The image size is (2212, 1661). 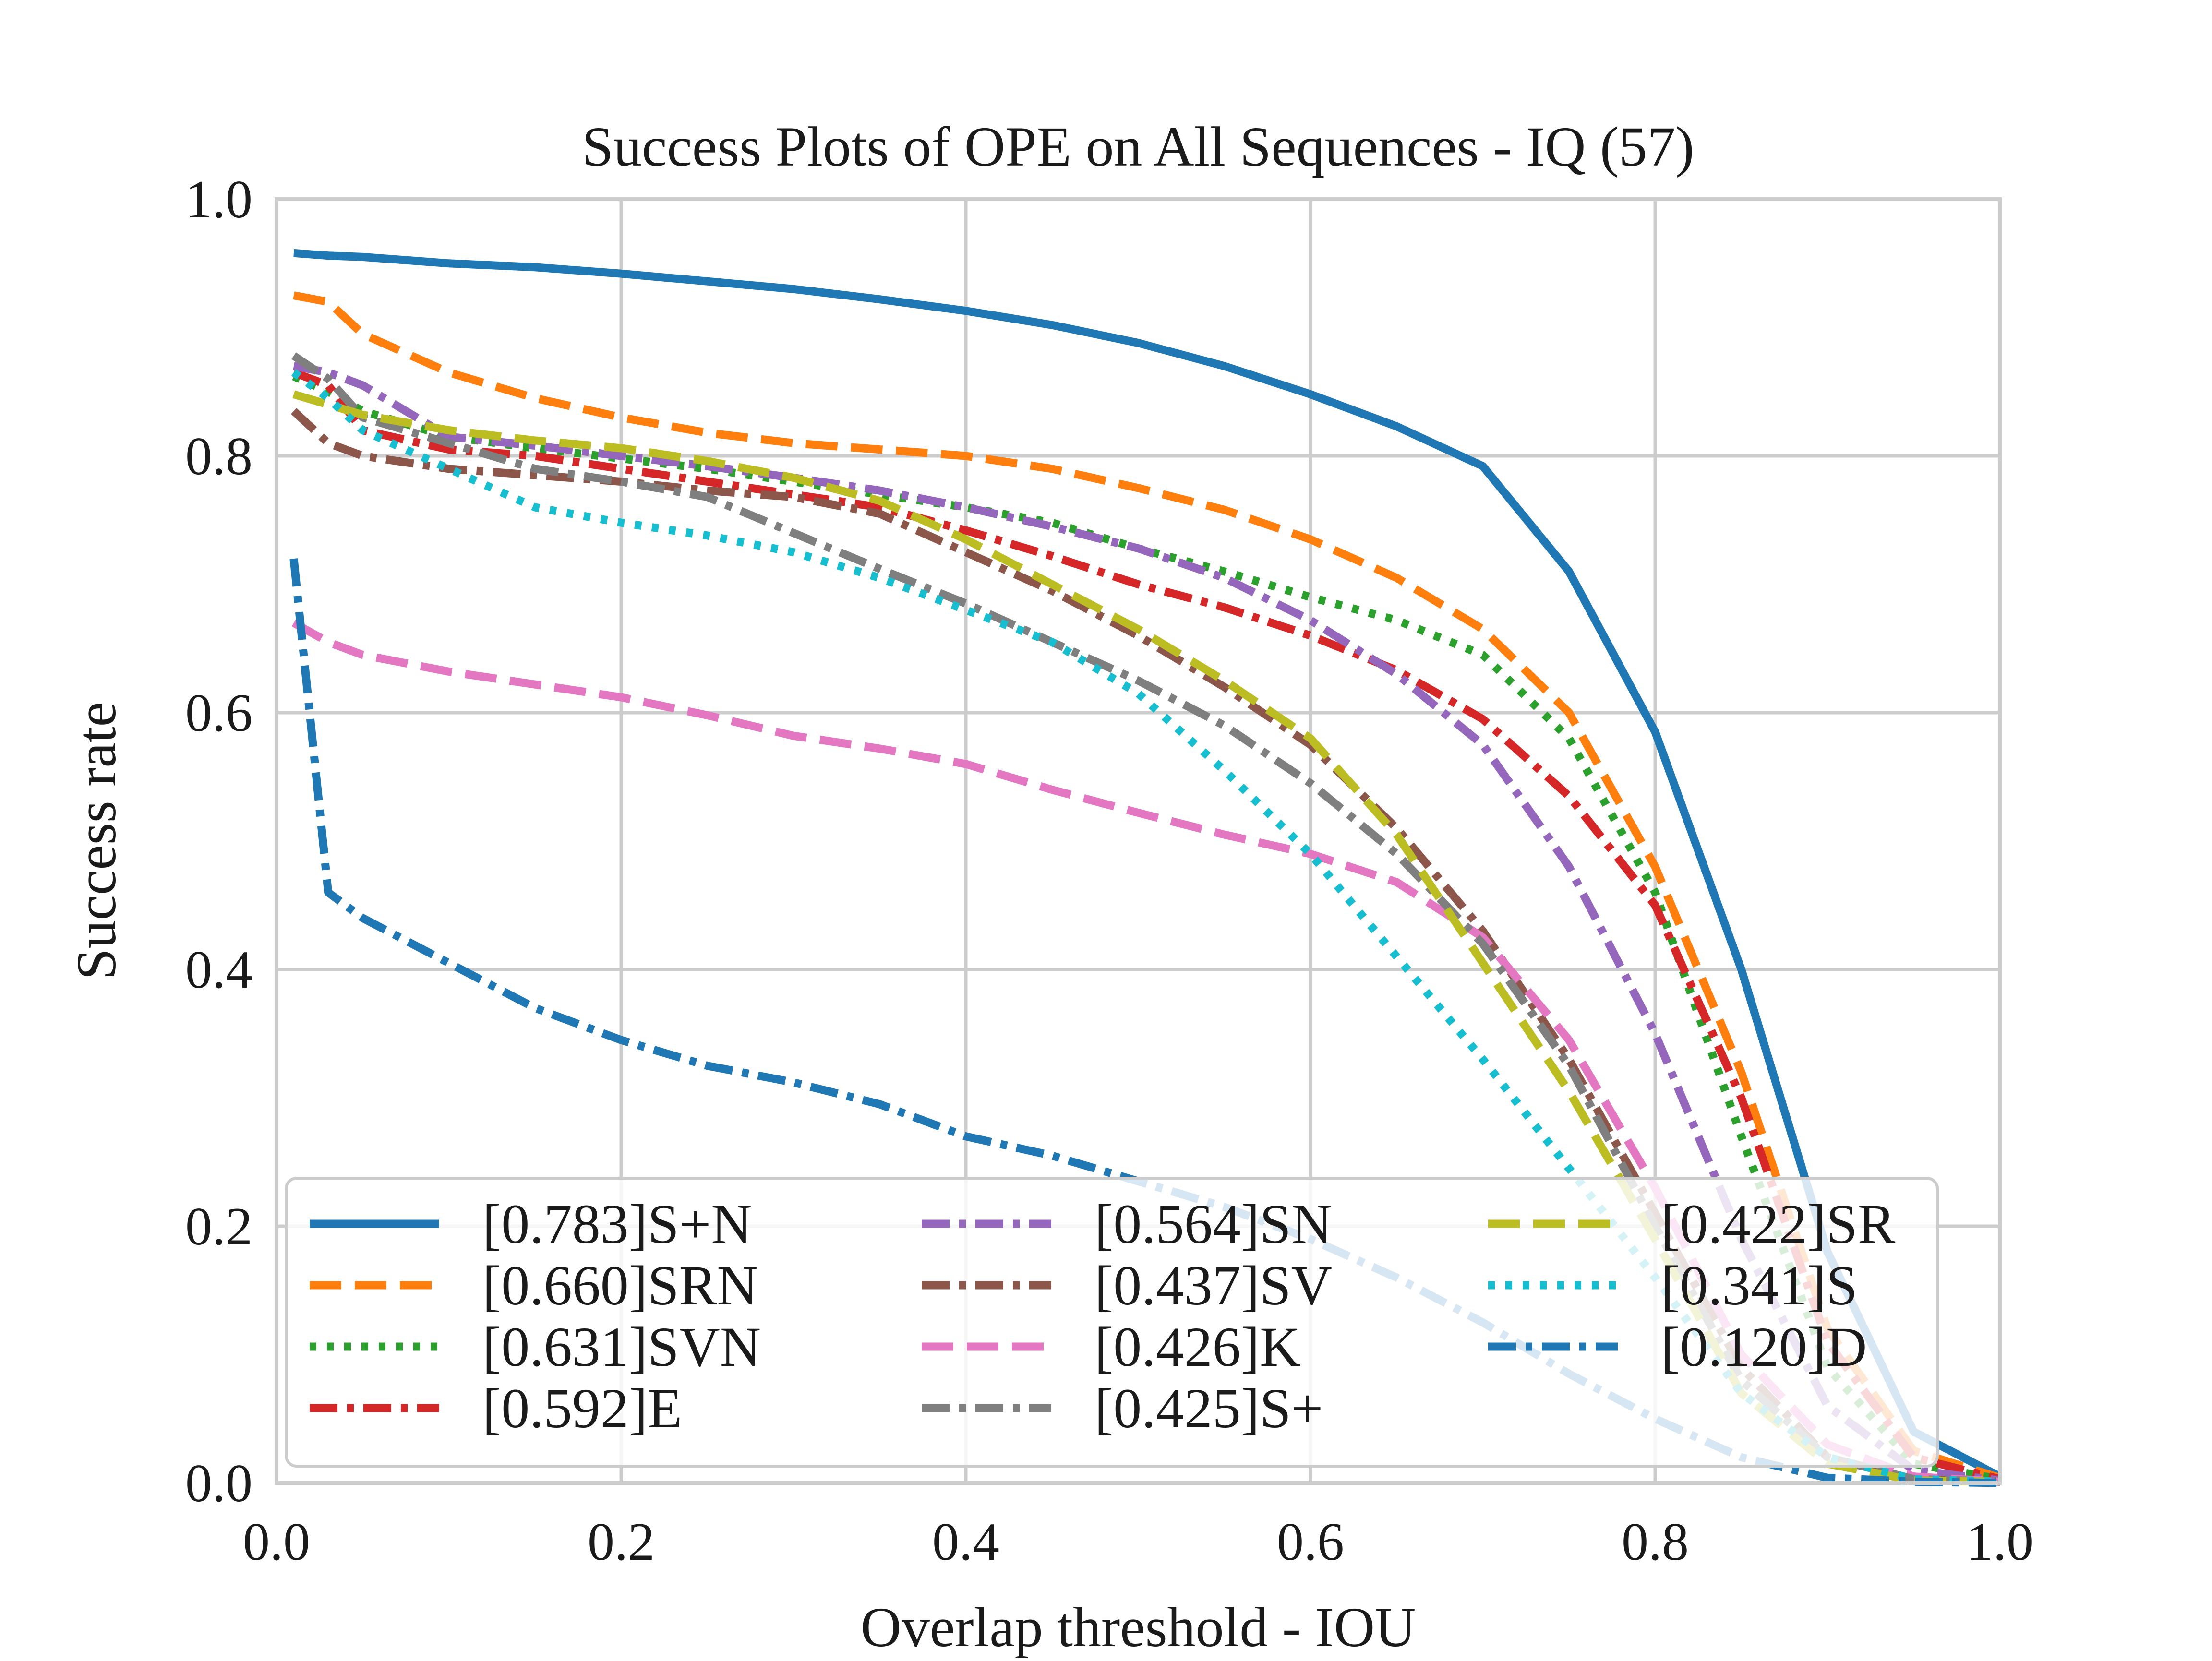 I want to click on legend-label-9: [0.422]SR, so click(x=1778, y=1224).